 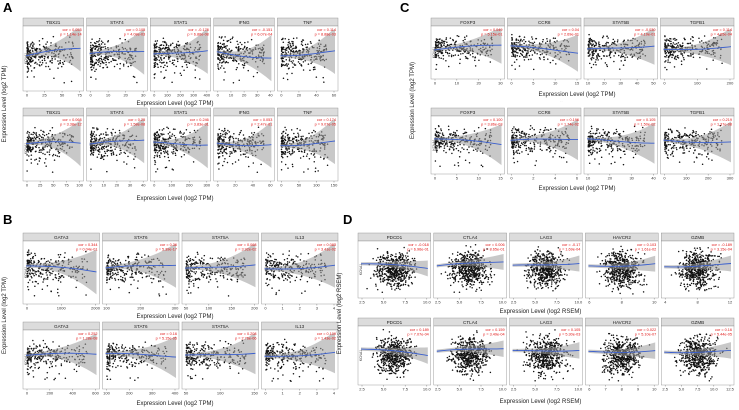 I want to click on x-tick-label: 30, so click(x=130, y=185).